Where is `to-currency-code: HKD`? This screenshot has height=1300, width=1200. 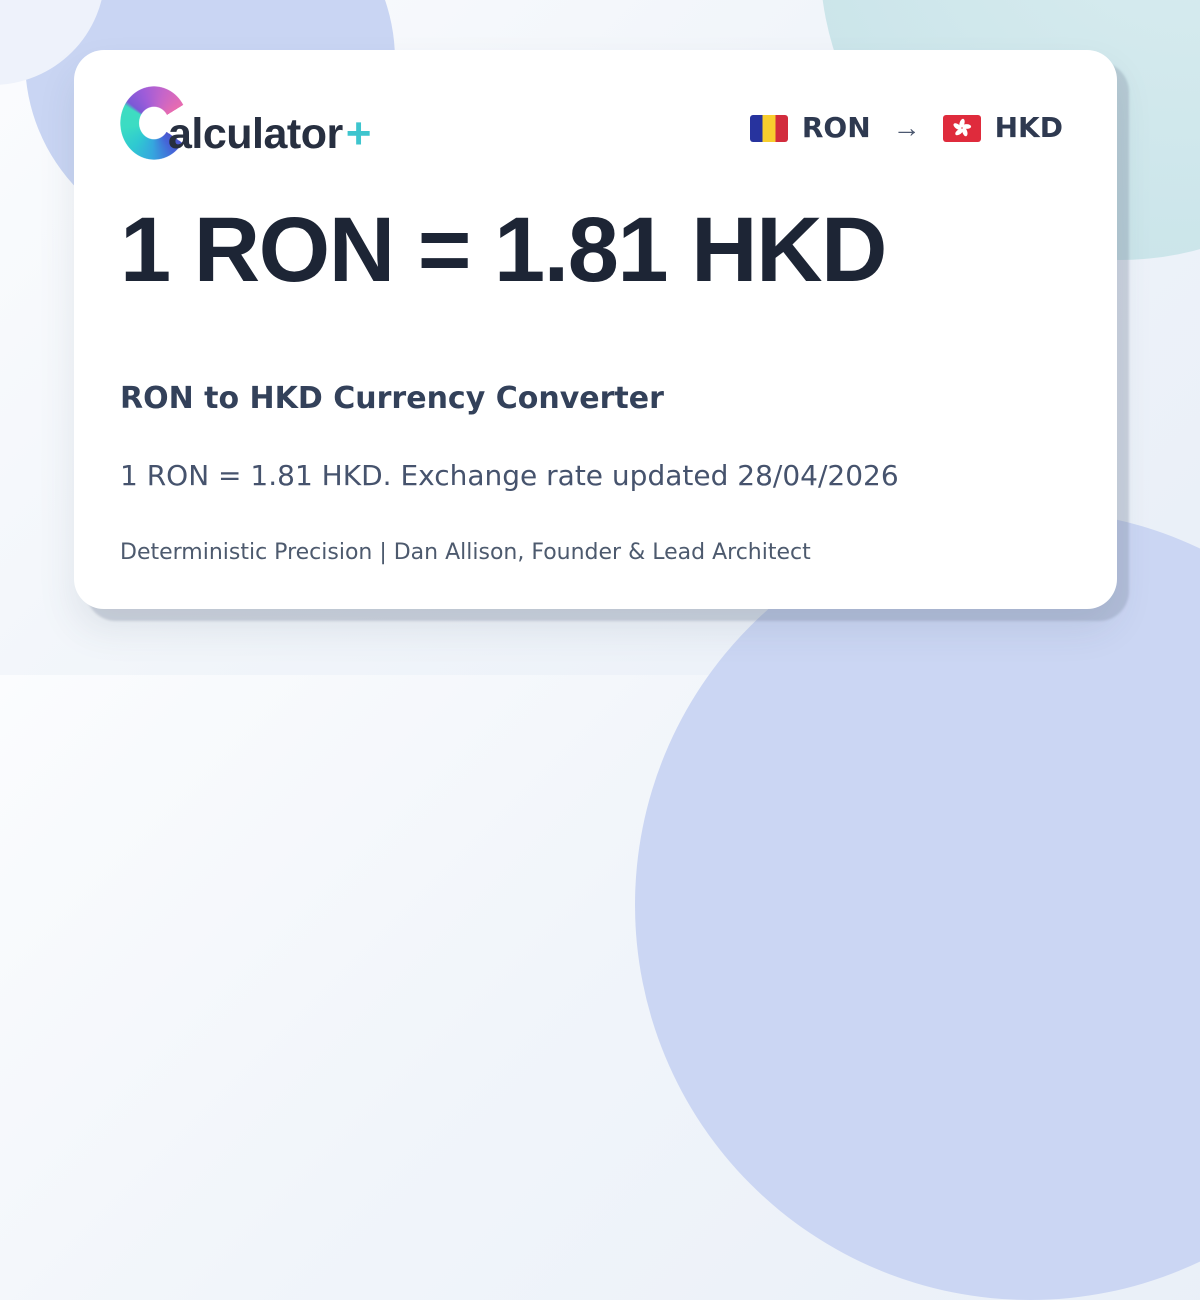 to-currency-code: HKD is located at coordinates (1028, 127).